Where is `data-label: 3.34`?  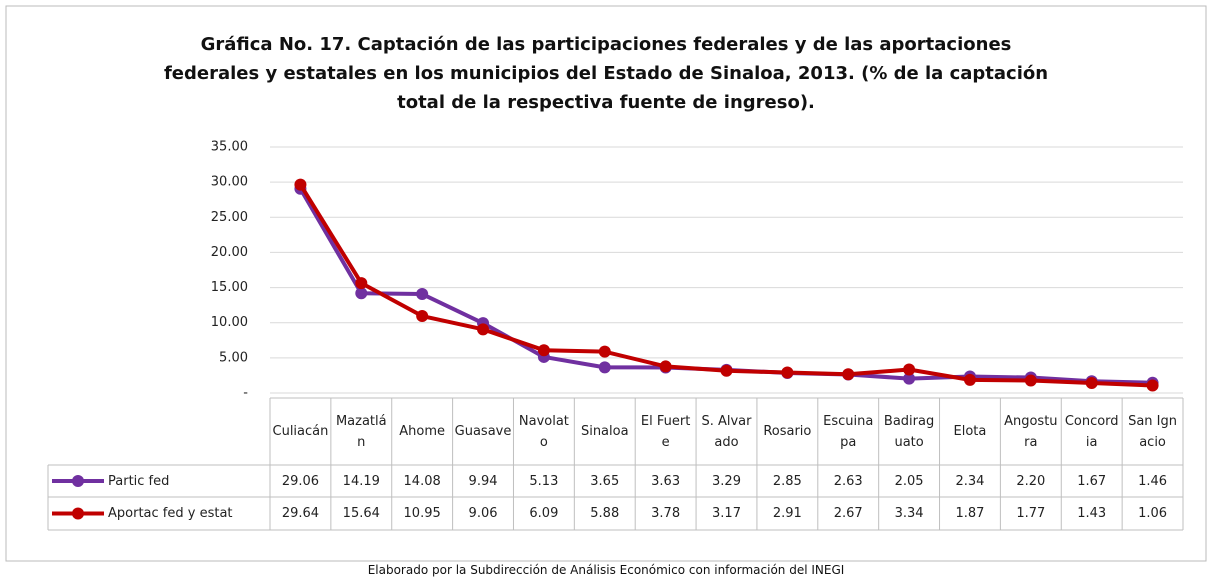 data-label: 3.34 is located at coordinates (909, 513).